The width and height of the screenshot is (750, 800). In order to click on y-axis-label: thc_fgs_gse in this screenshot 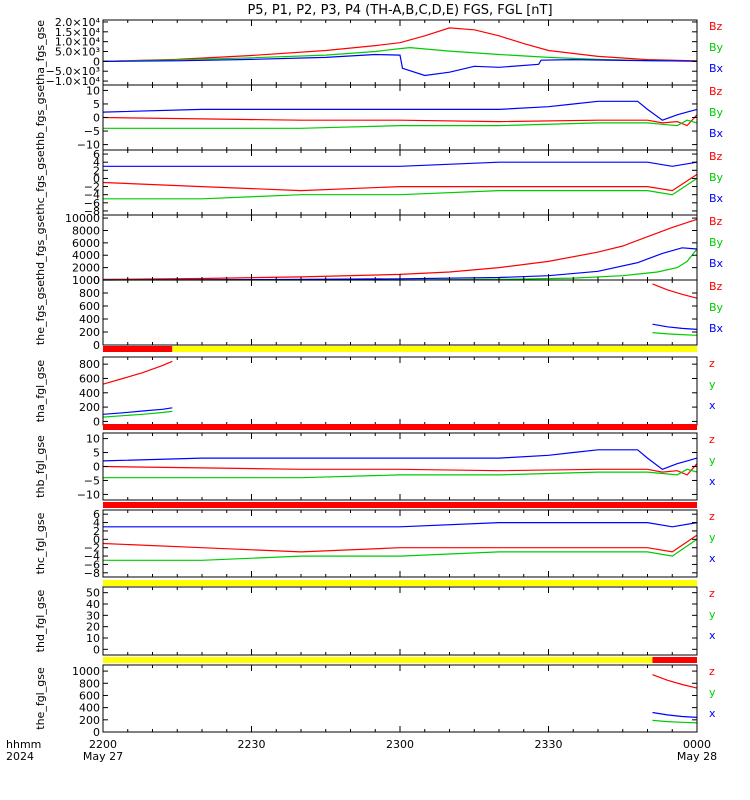, I will do `click(40, 182)`.